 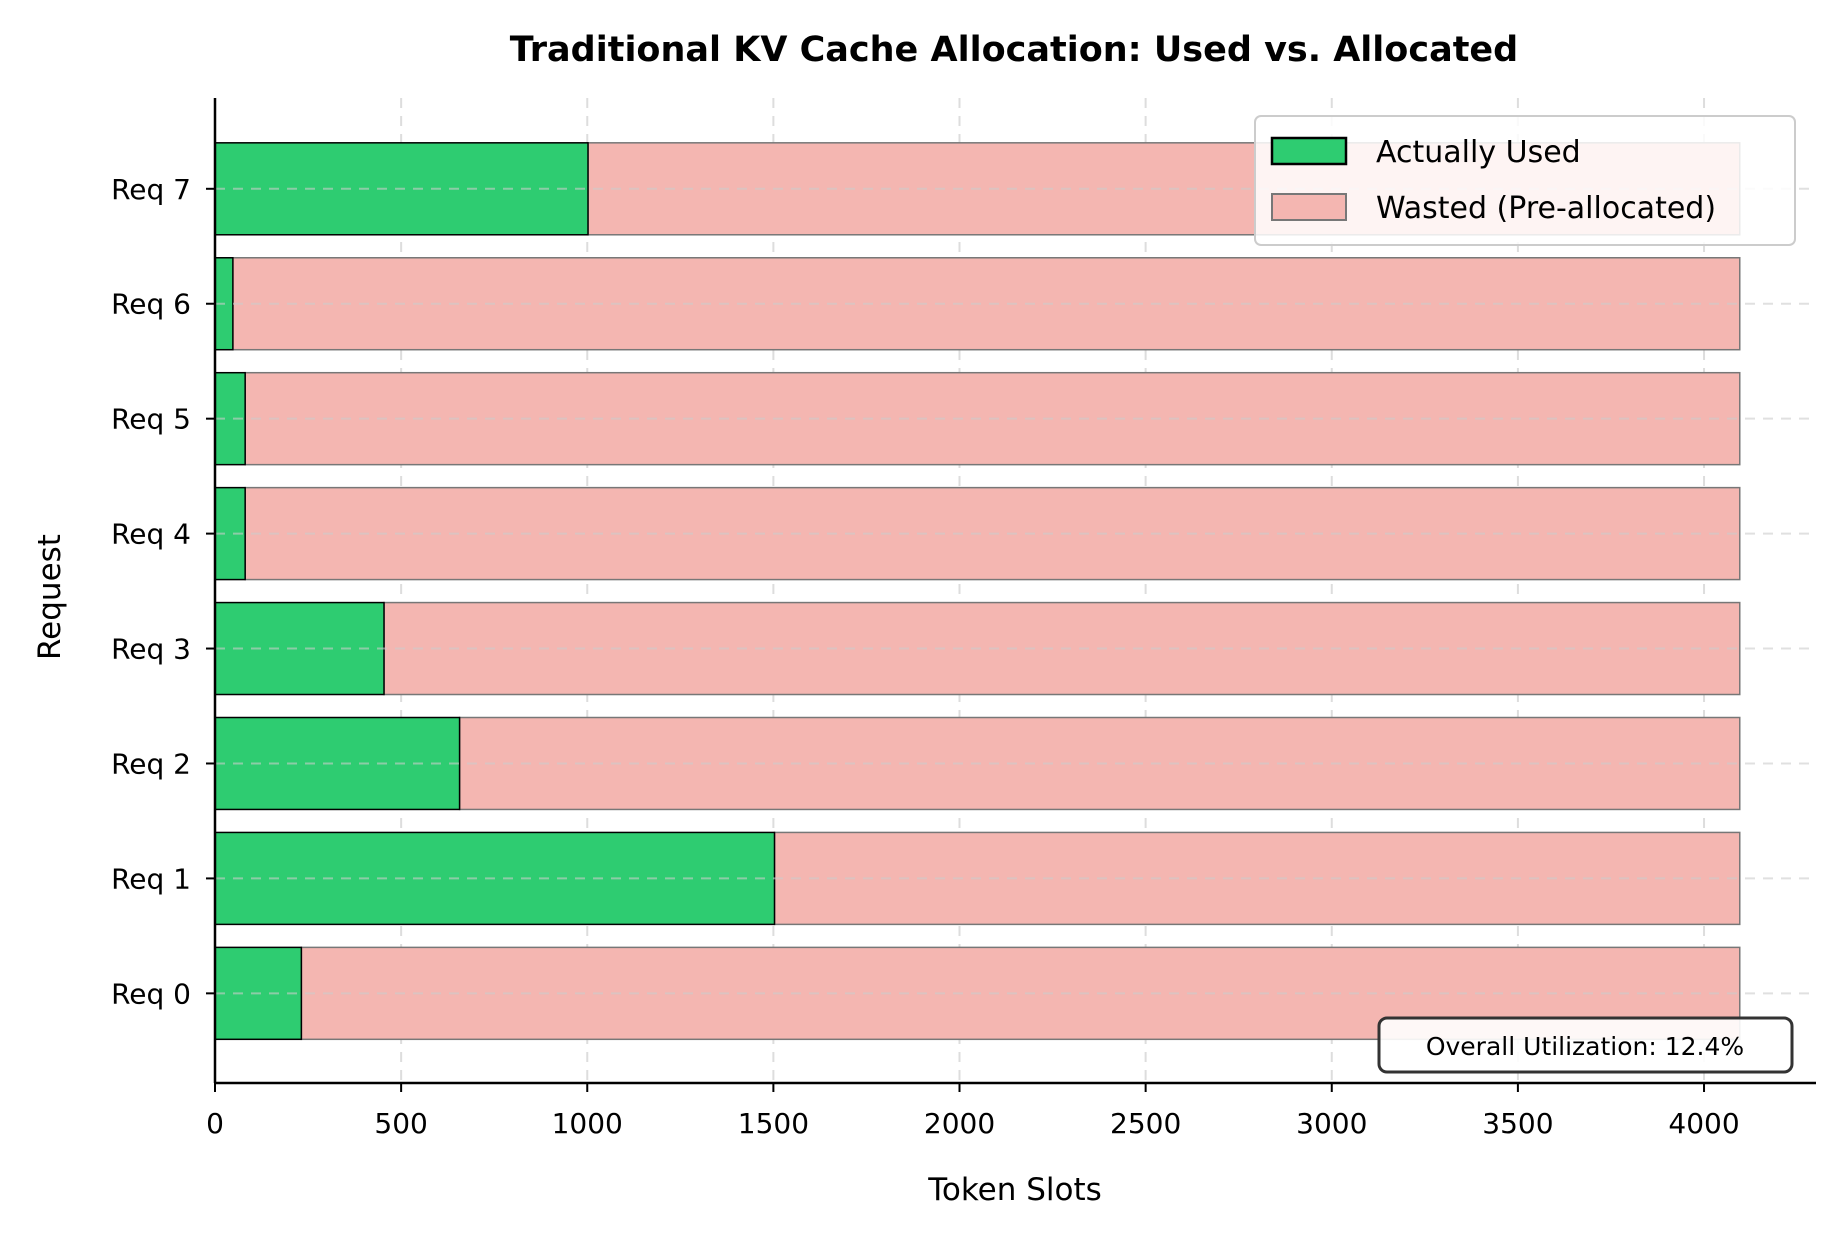 I want to click on legend-swatch-used, so click(x=1309, y=151).